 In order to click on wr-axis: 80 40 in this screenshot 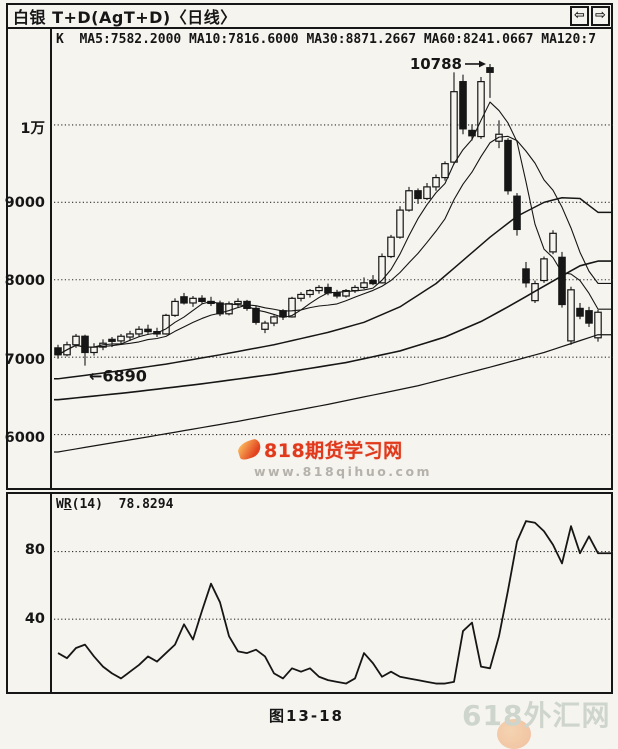, I will do `click(30, 593)`.